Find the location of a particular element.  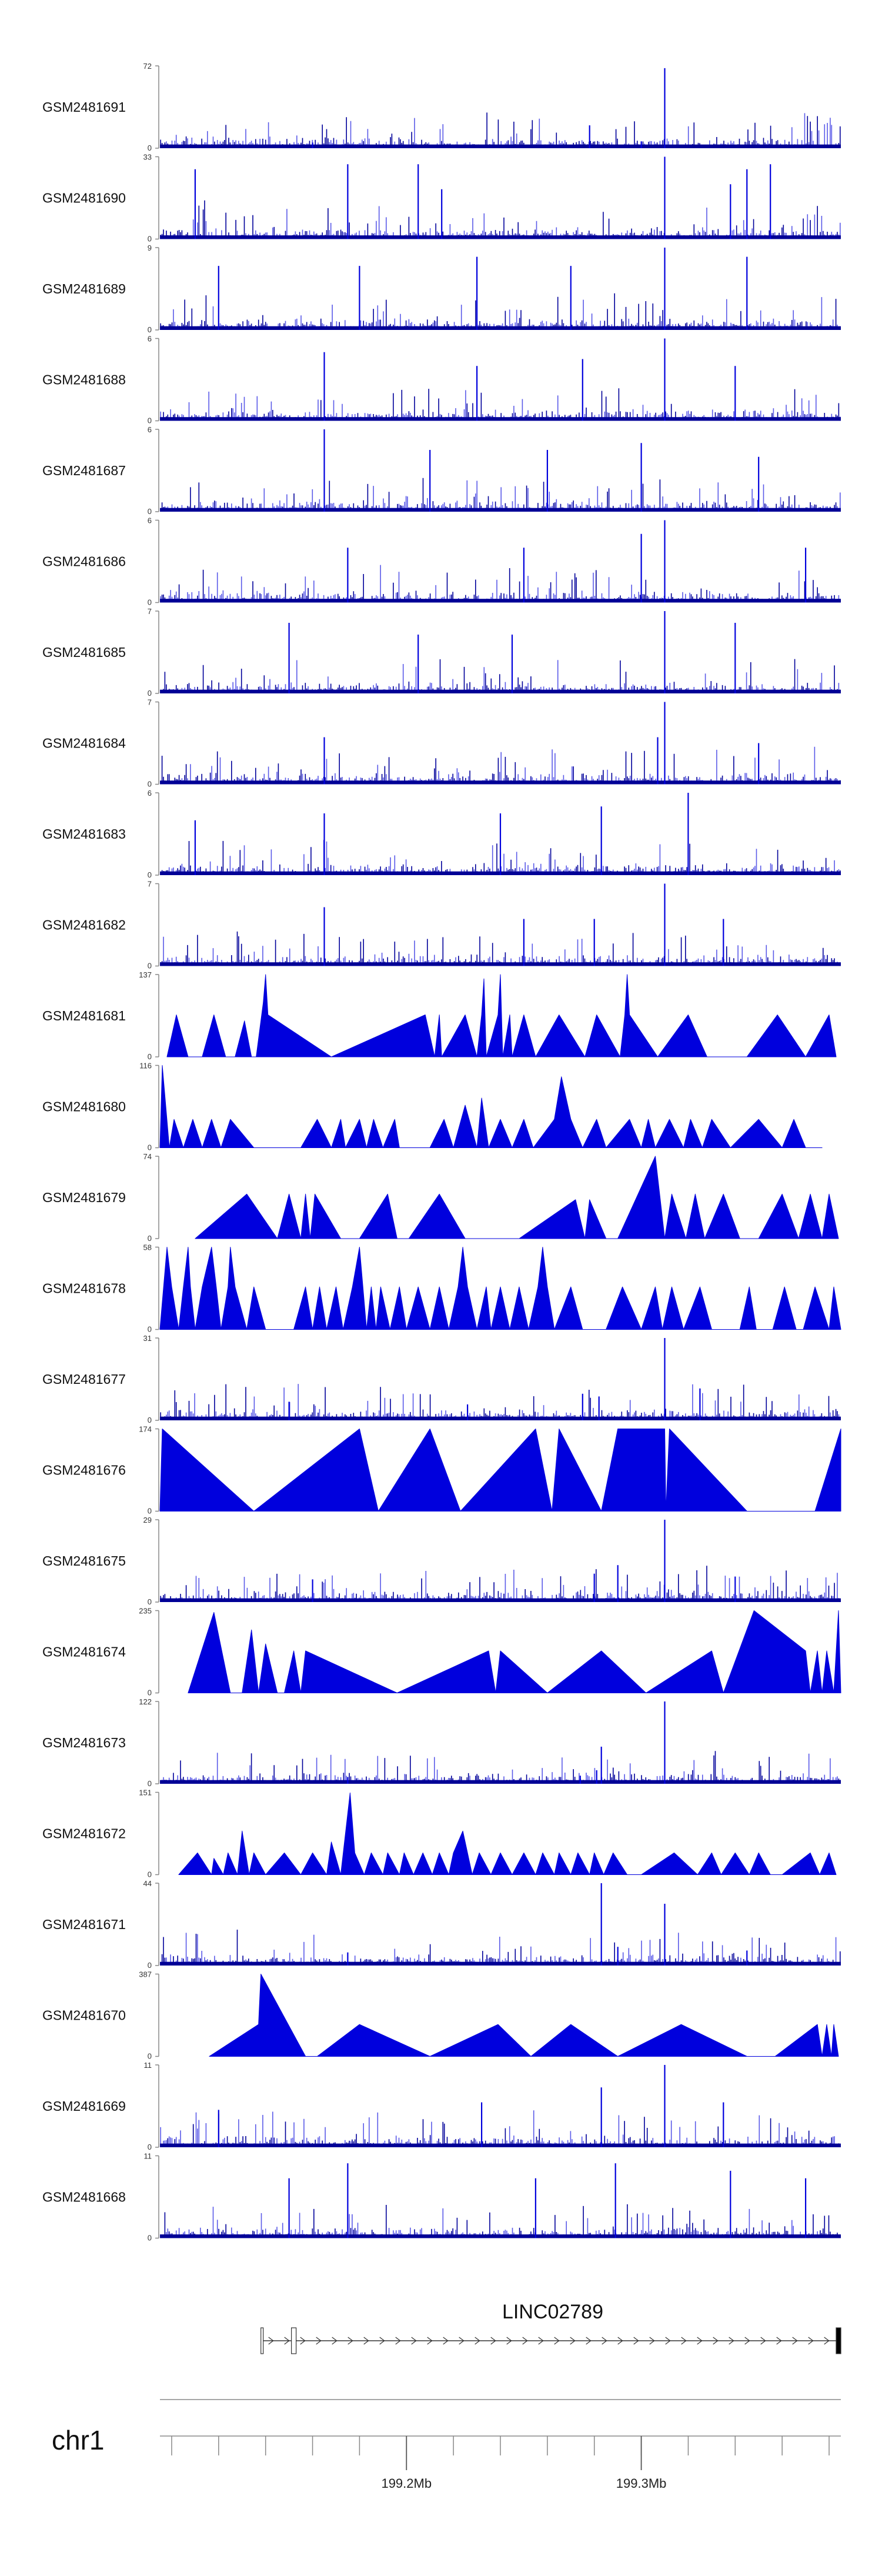

track-GSM2481681: GSM2481681 137 0 is located at coordinates (439, 1015).